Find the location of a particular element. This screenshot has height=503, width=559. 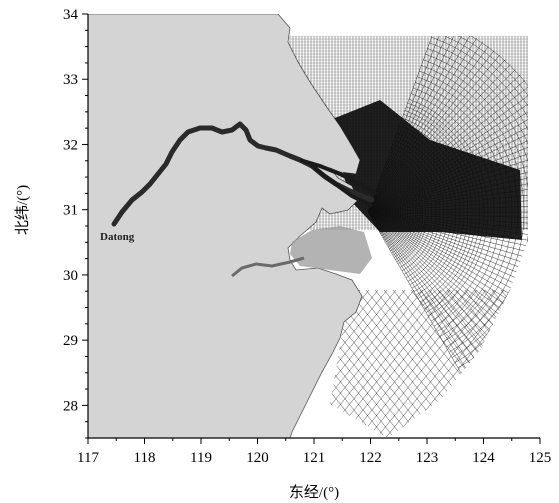

x-tick-label: 121 is located at coordinates (314, 458).